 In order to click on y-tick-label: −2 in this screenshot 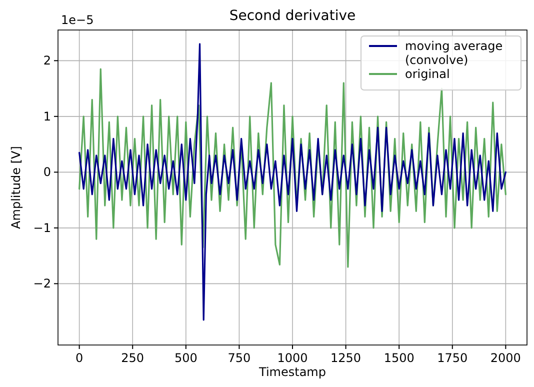, I will do `click(42, 283)`.